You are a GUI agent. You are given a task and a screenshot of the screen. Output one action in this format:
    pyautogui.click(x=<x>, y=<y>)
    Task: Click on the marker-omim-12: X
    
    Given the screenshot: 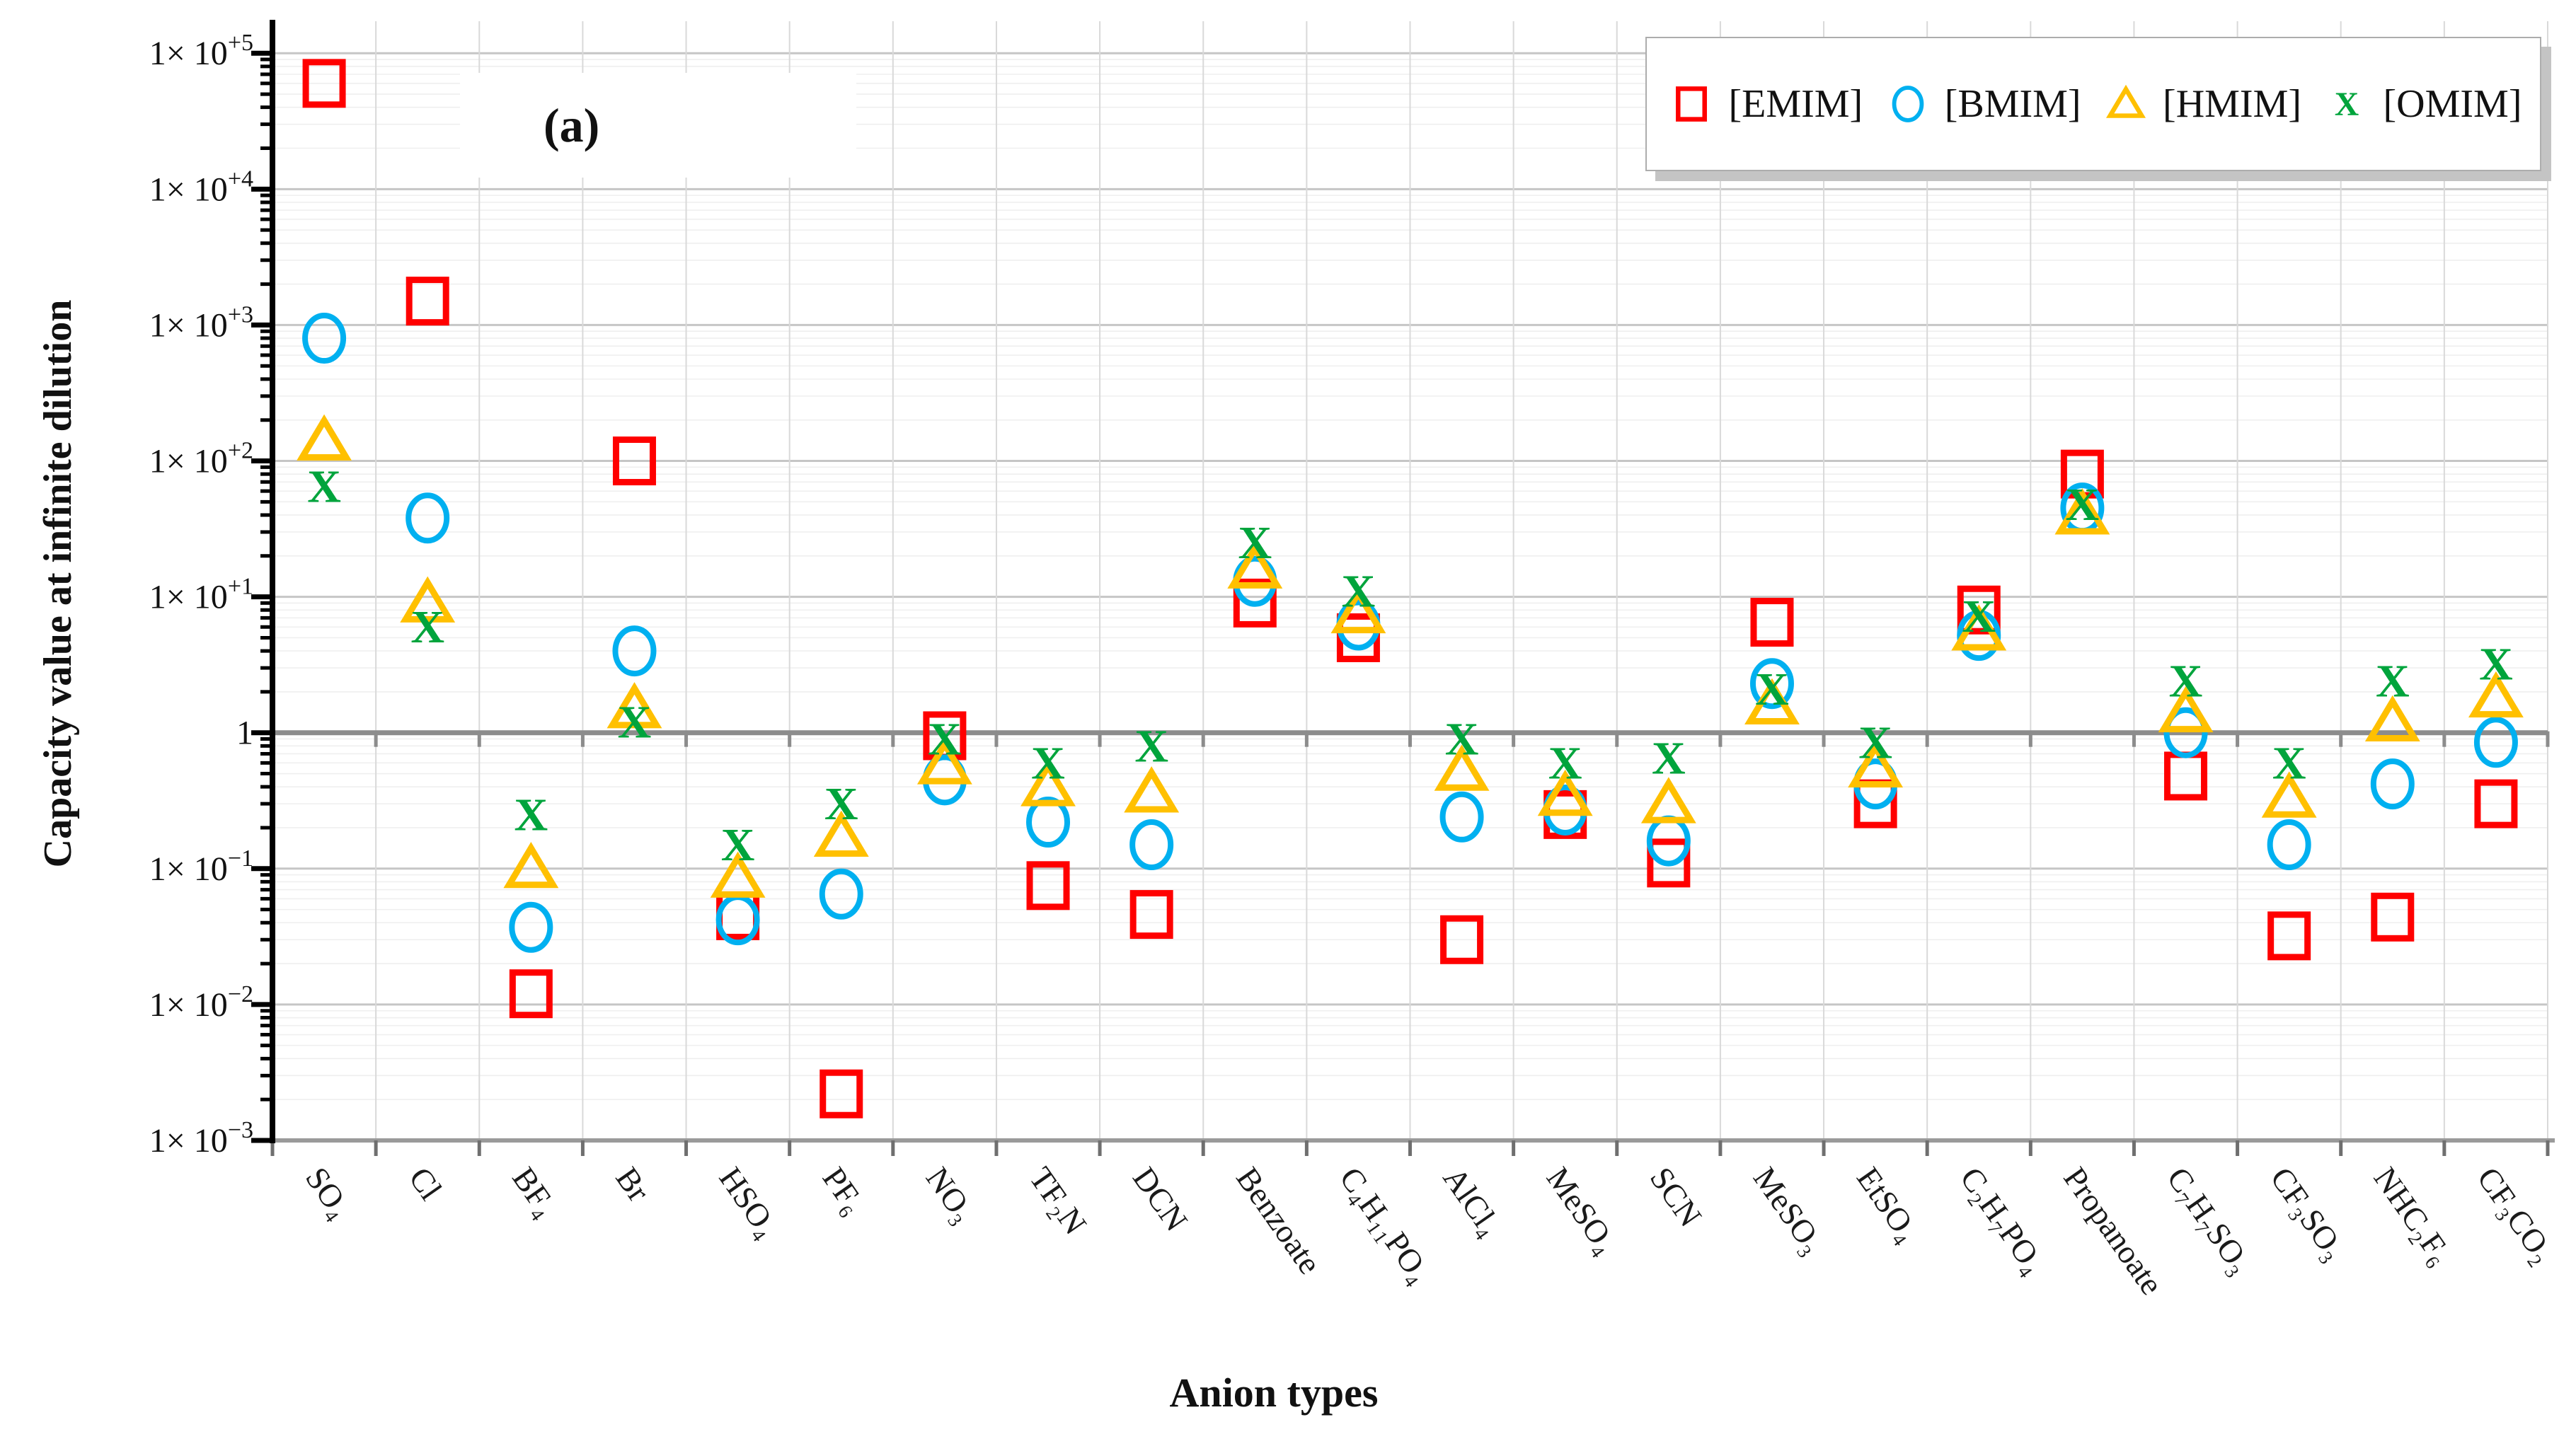 What is the action you would take?
    pyautogui.click(x=1565, y=763)
    